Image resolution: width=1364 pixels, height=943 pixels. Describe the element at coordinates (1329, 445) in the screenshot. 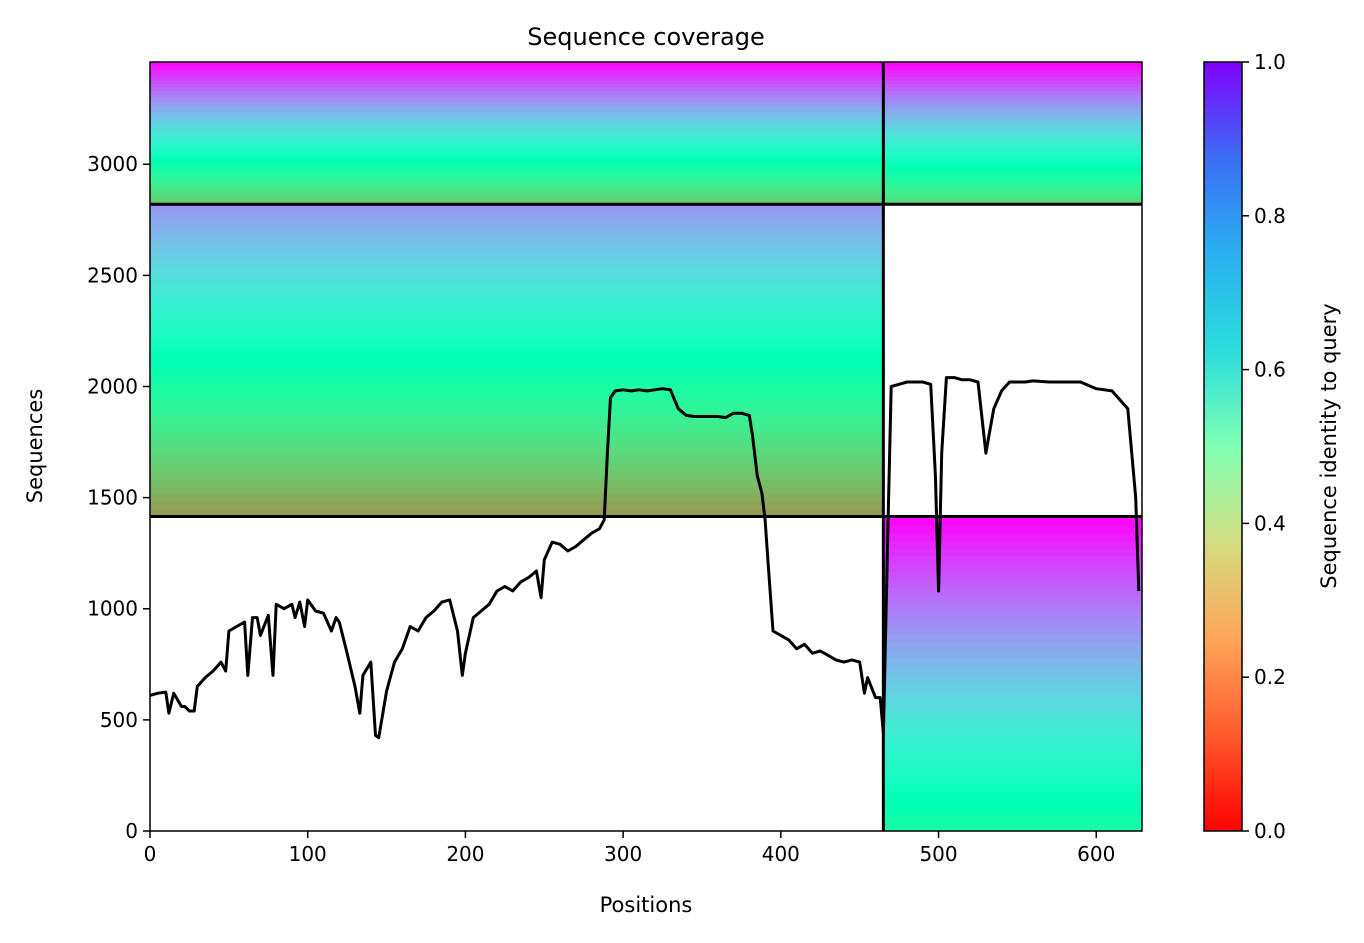

I see `colorbar-label: Sequence identity to query` at that location.